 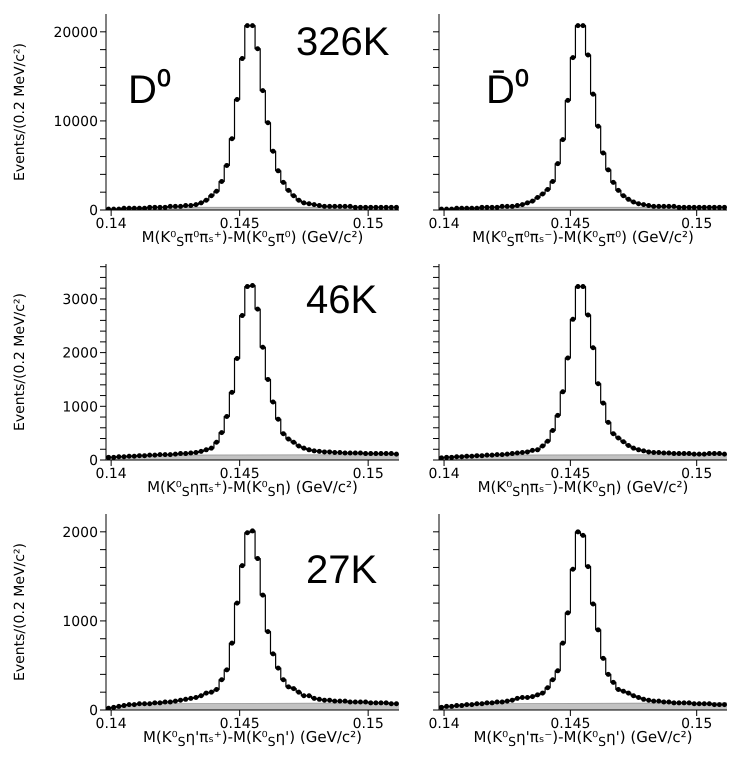 I want to click on y-tick-label: 1000, so click(x=80, y=622).